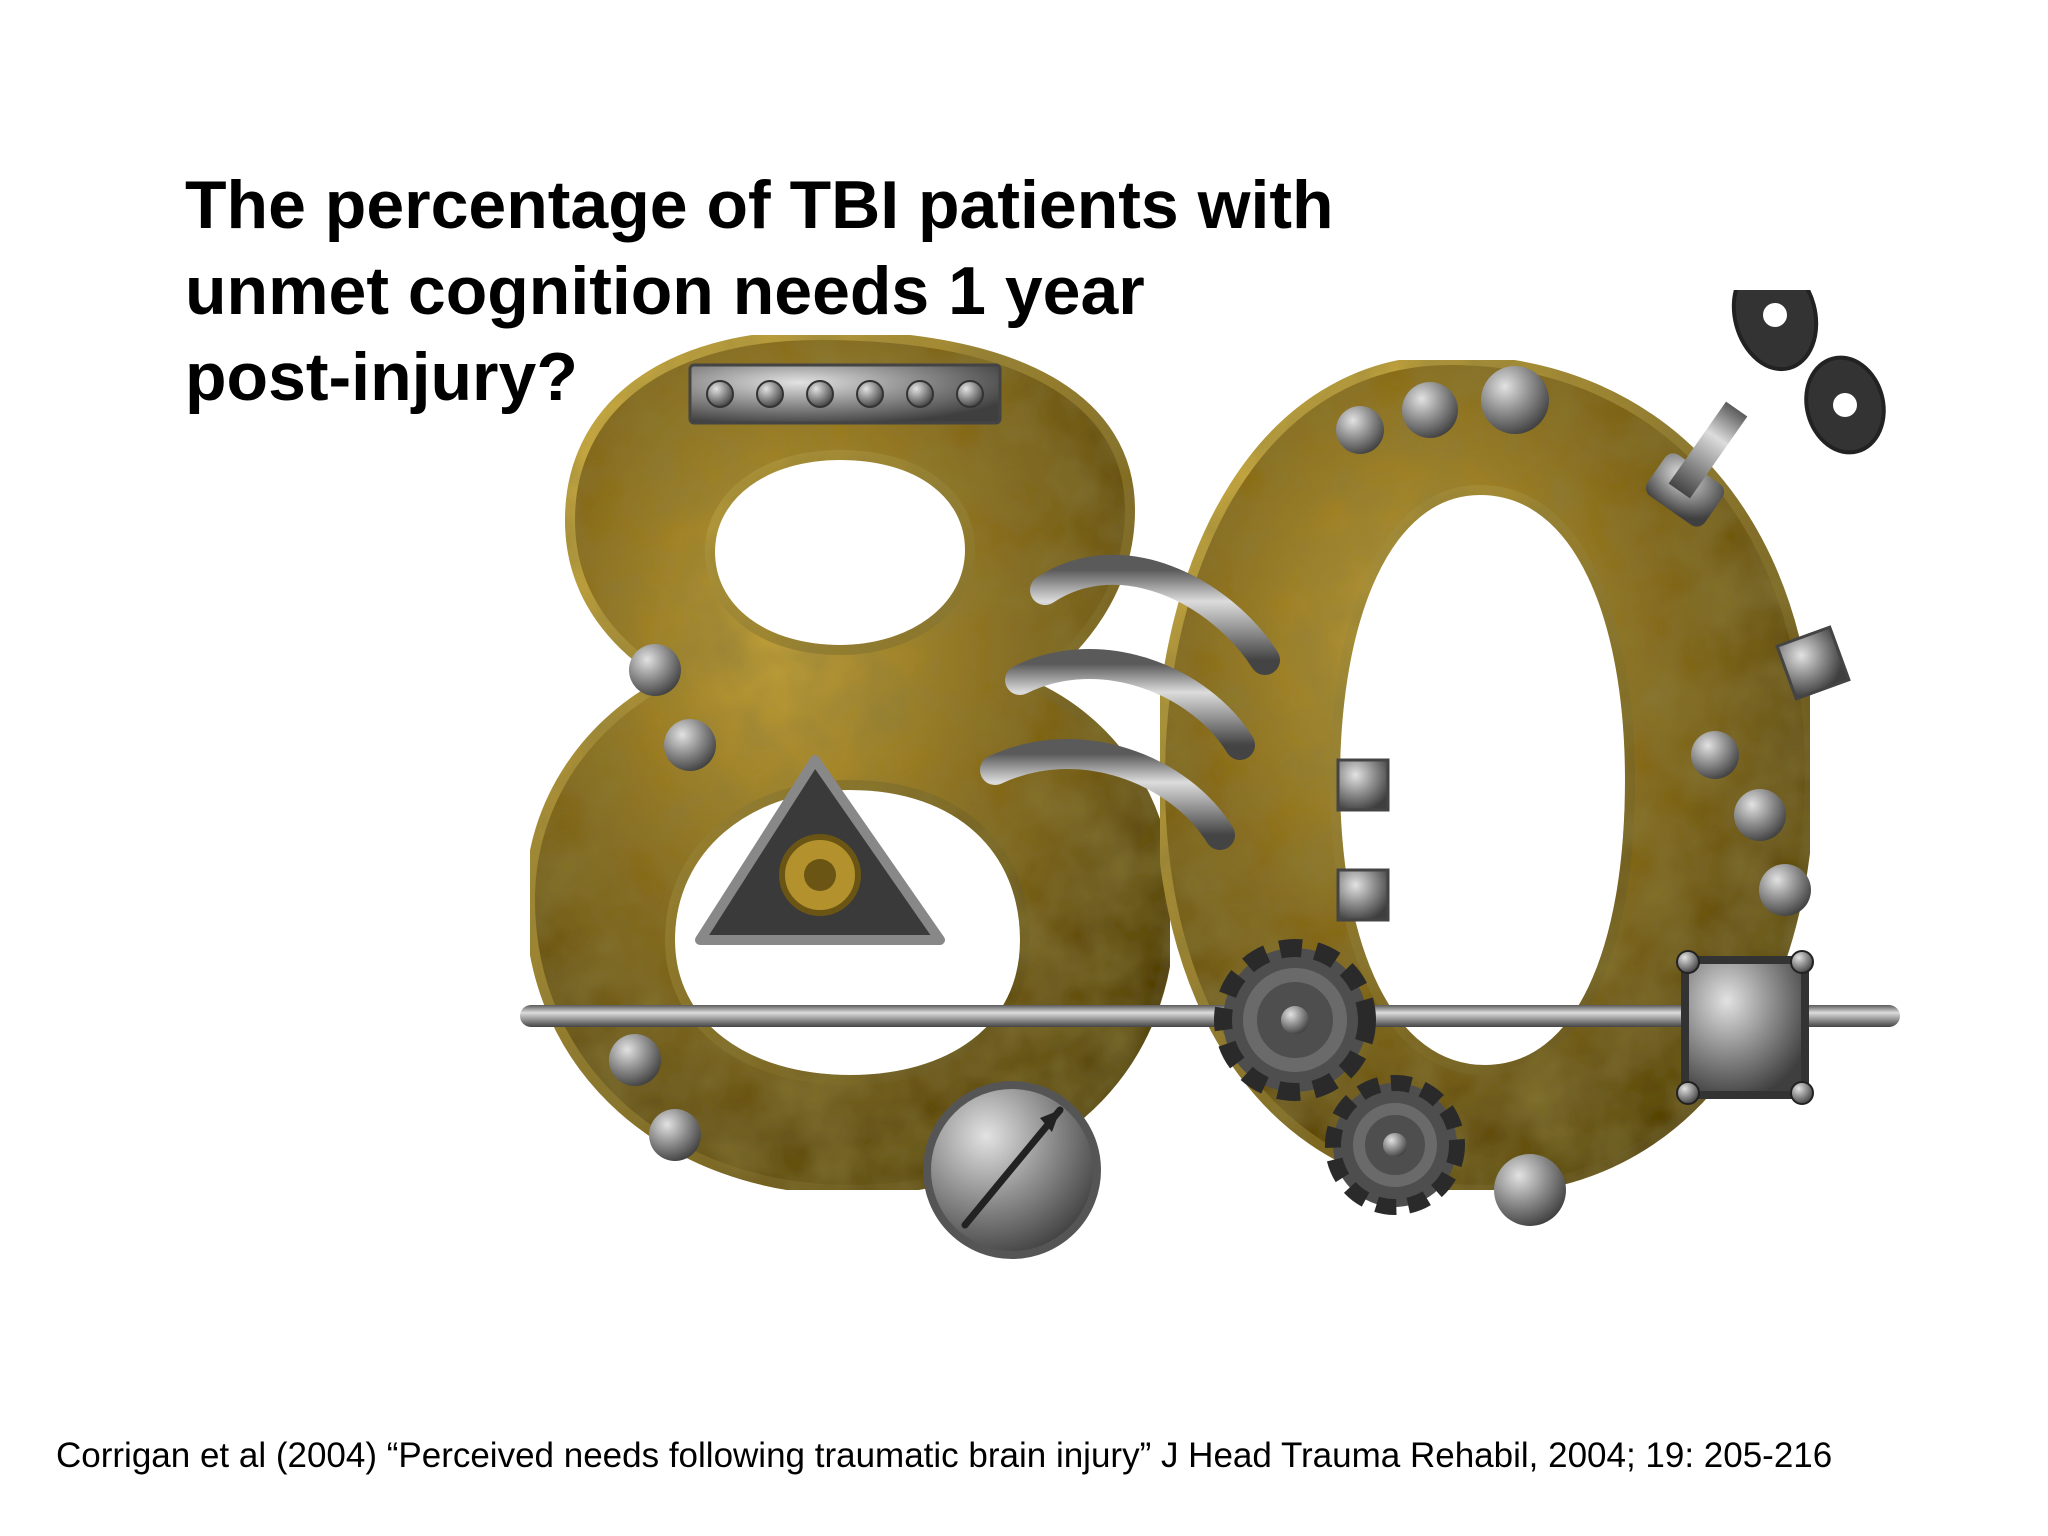 Image resolution: width=2048 pixels, height=1536 pixels. Describe the element at coordinates (1210, 1016) in the screenshot. I see `axle-rods` at that location.